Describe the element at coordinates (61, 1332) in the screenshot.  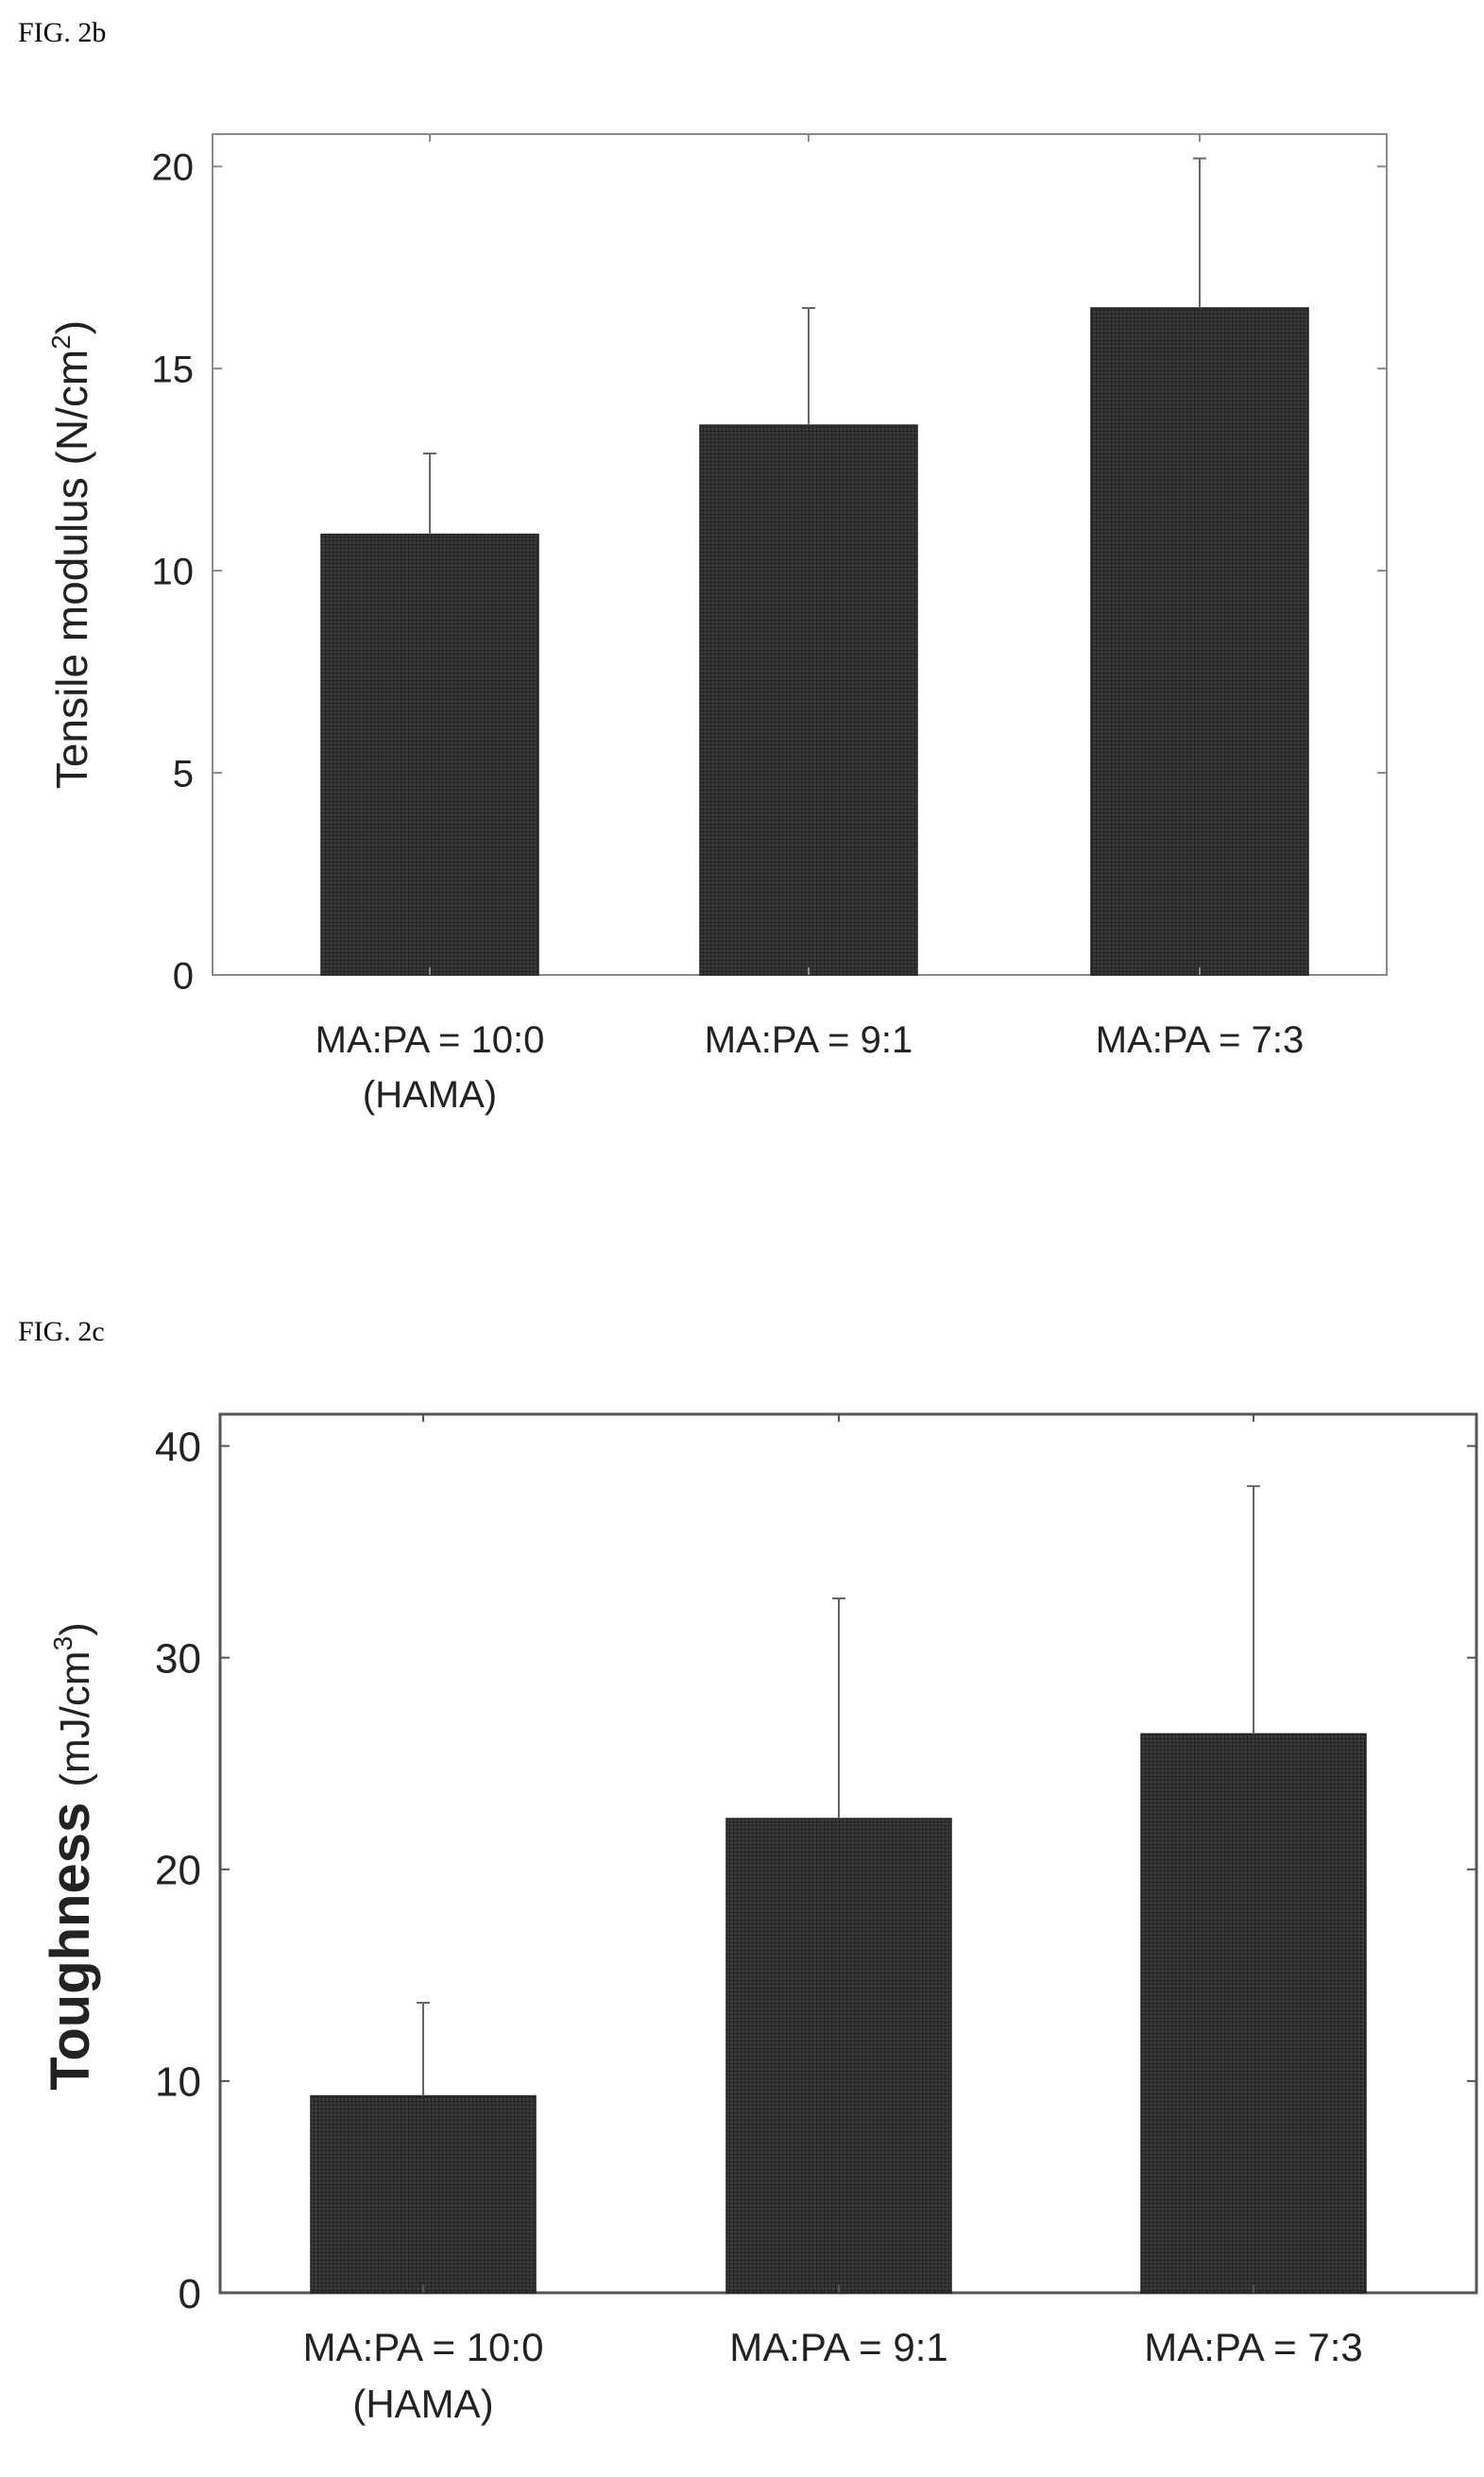
I see `figure-2c-label: FIG. 2c` at that location.